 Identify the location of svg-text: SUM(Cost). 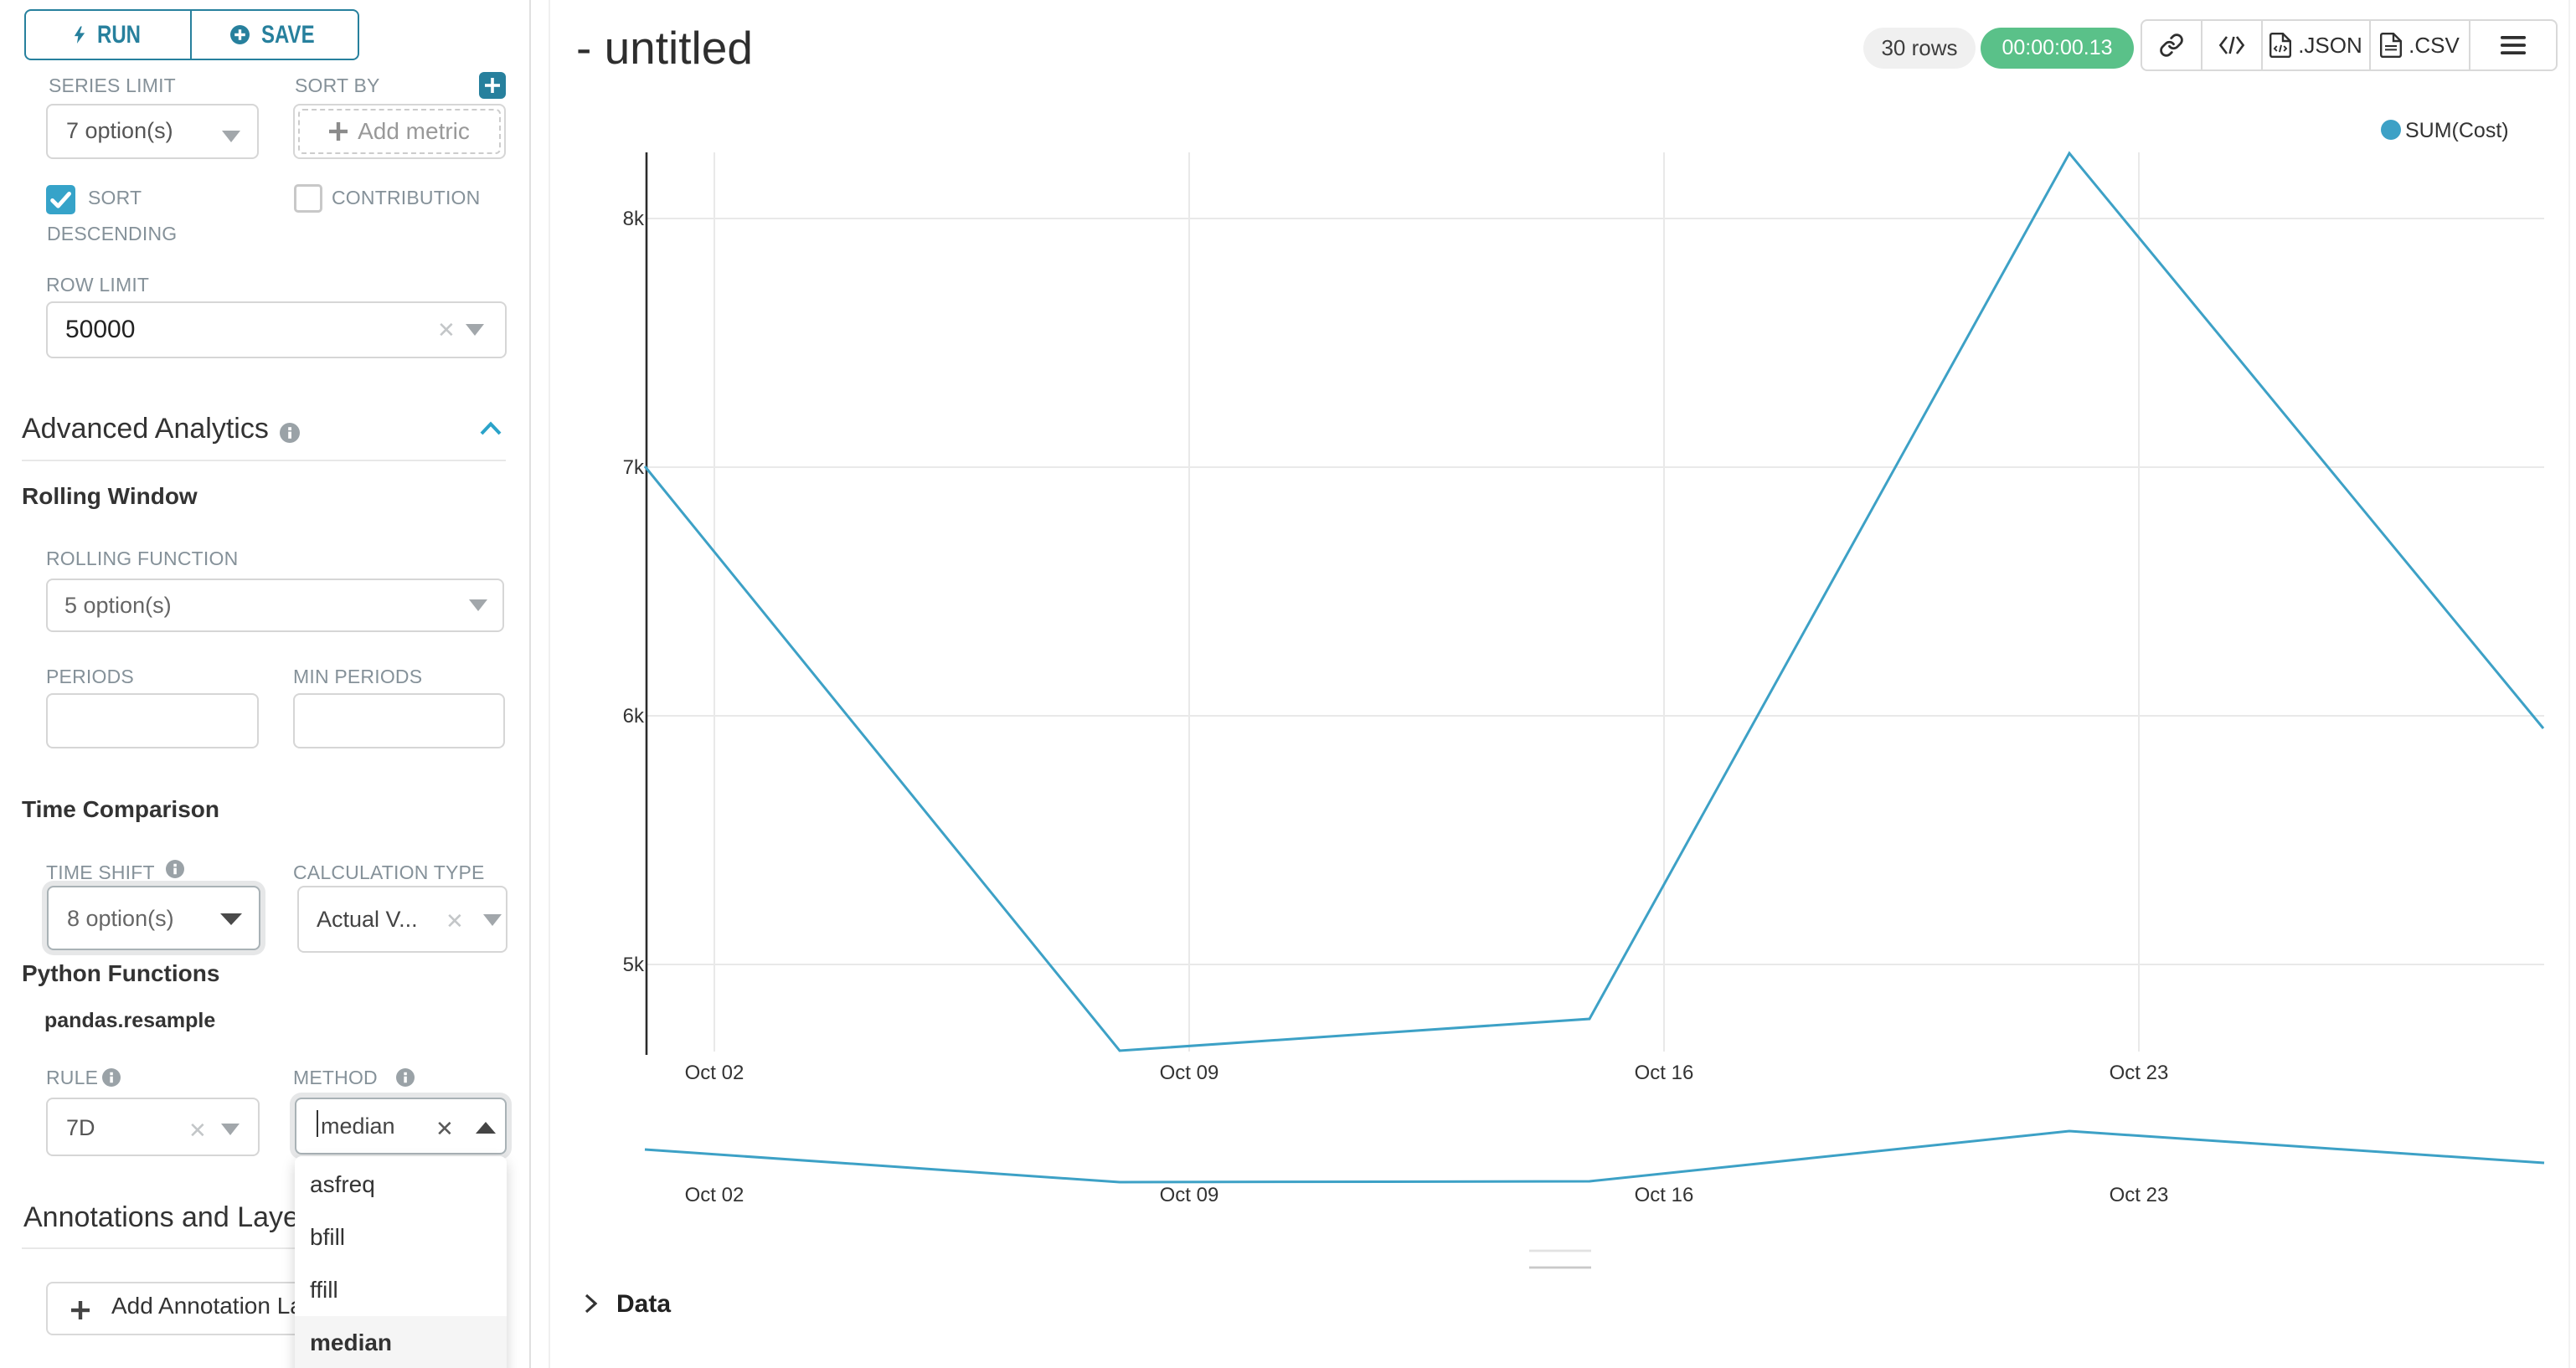
(2457, 130).